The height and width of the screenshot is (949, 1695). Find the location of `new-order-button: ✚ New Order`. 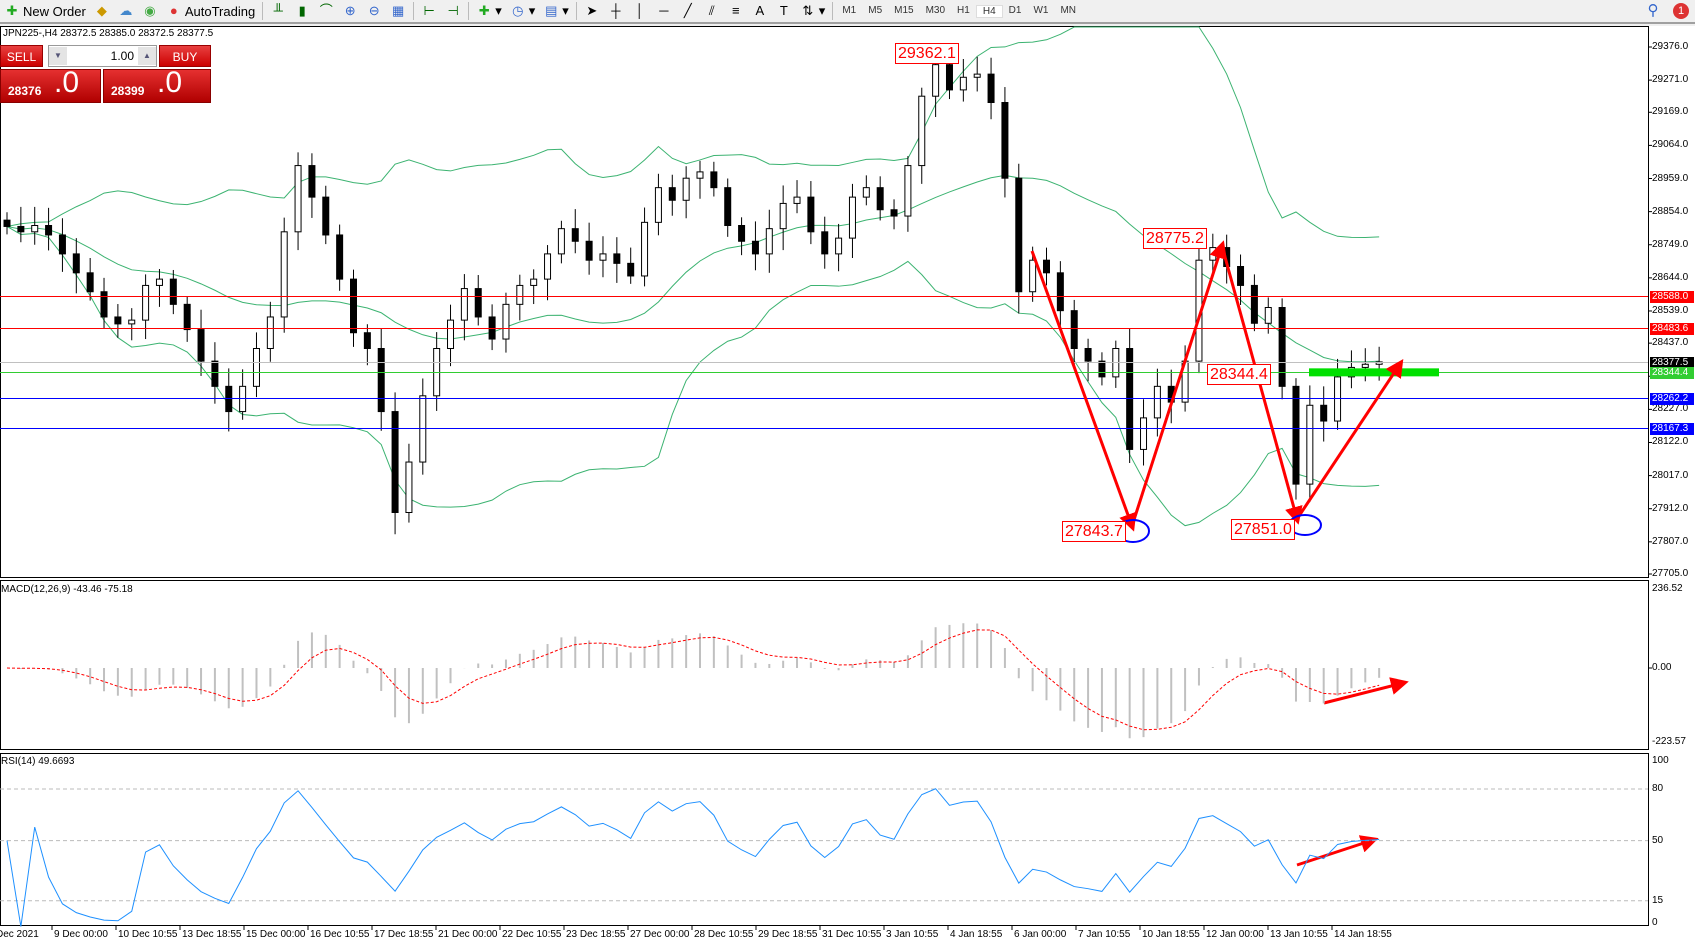

new-order-button: ✚ New Order is located at coordinates (45, 11).